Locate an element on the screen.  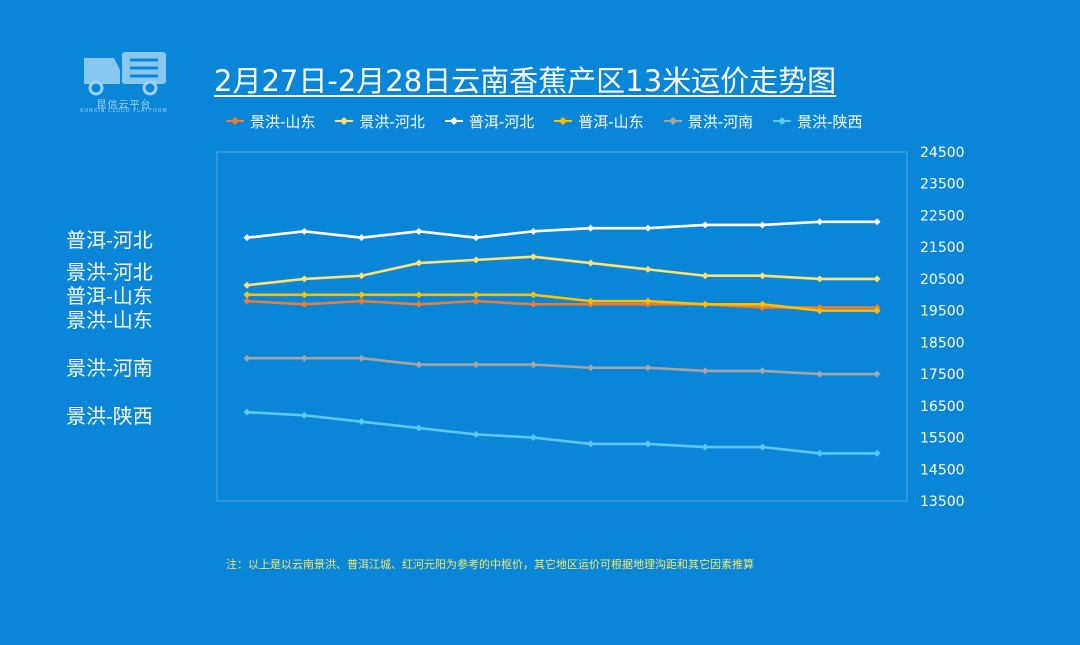
y-tick-label: 23500 is located at coordinates (942, 185).